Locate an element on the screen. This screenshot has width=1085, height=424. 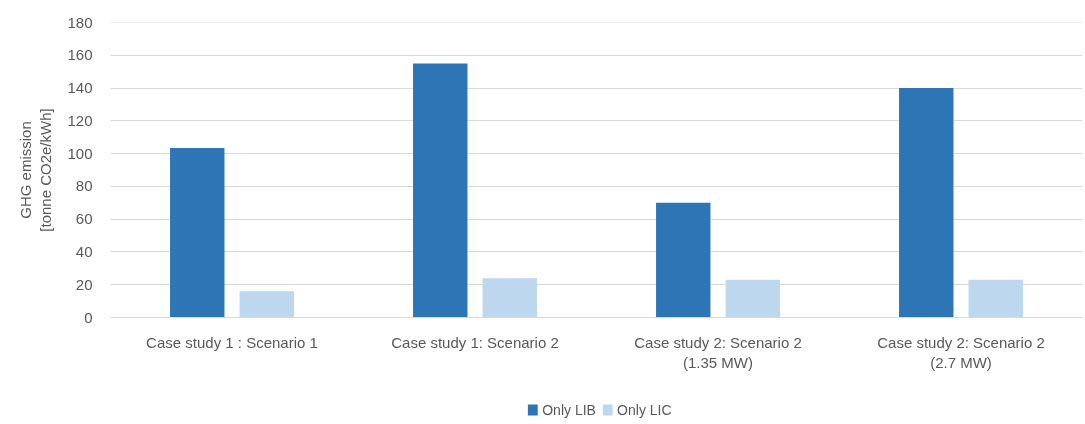
y-tick-label: 160 is located at coordinates (80, 55).